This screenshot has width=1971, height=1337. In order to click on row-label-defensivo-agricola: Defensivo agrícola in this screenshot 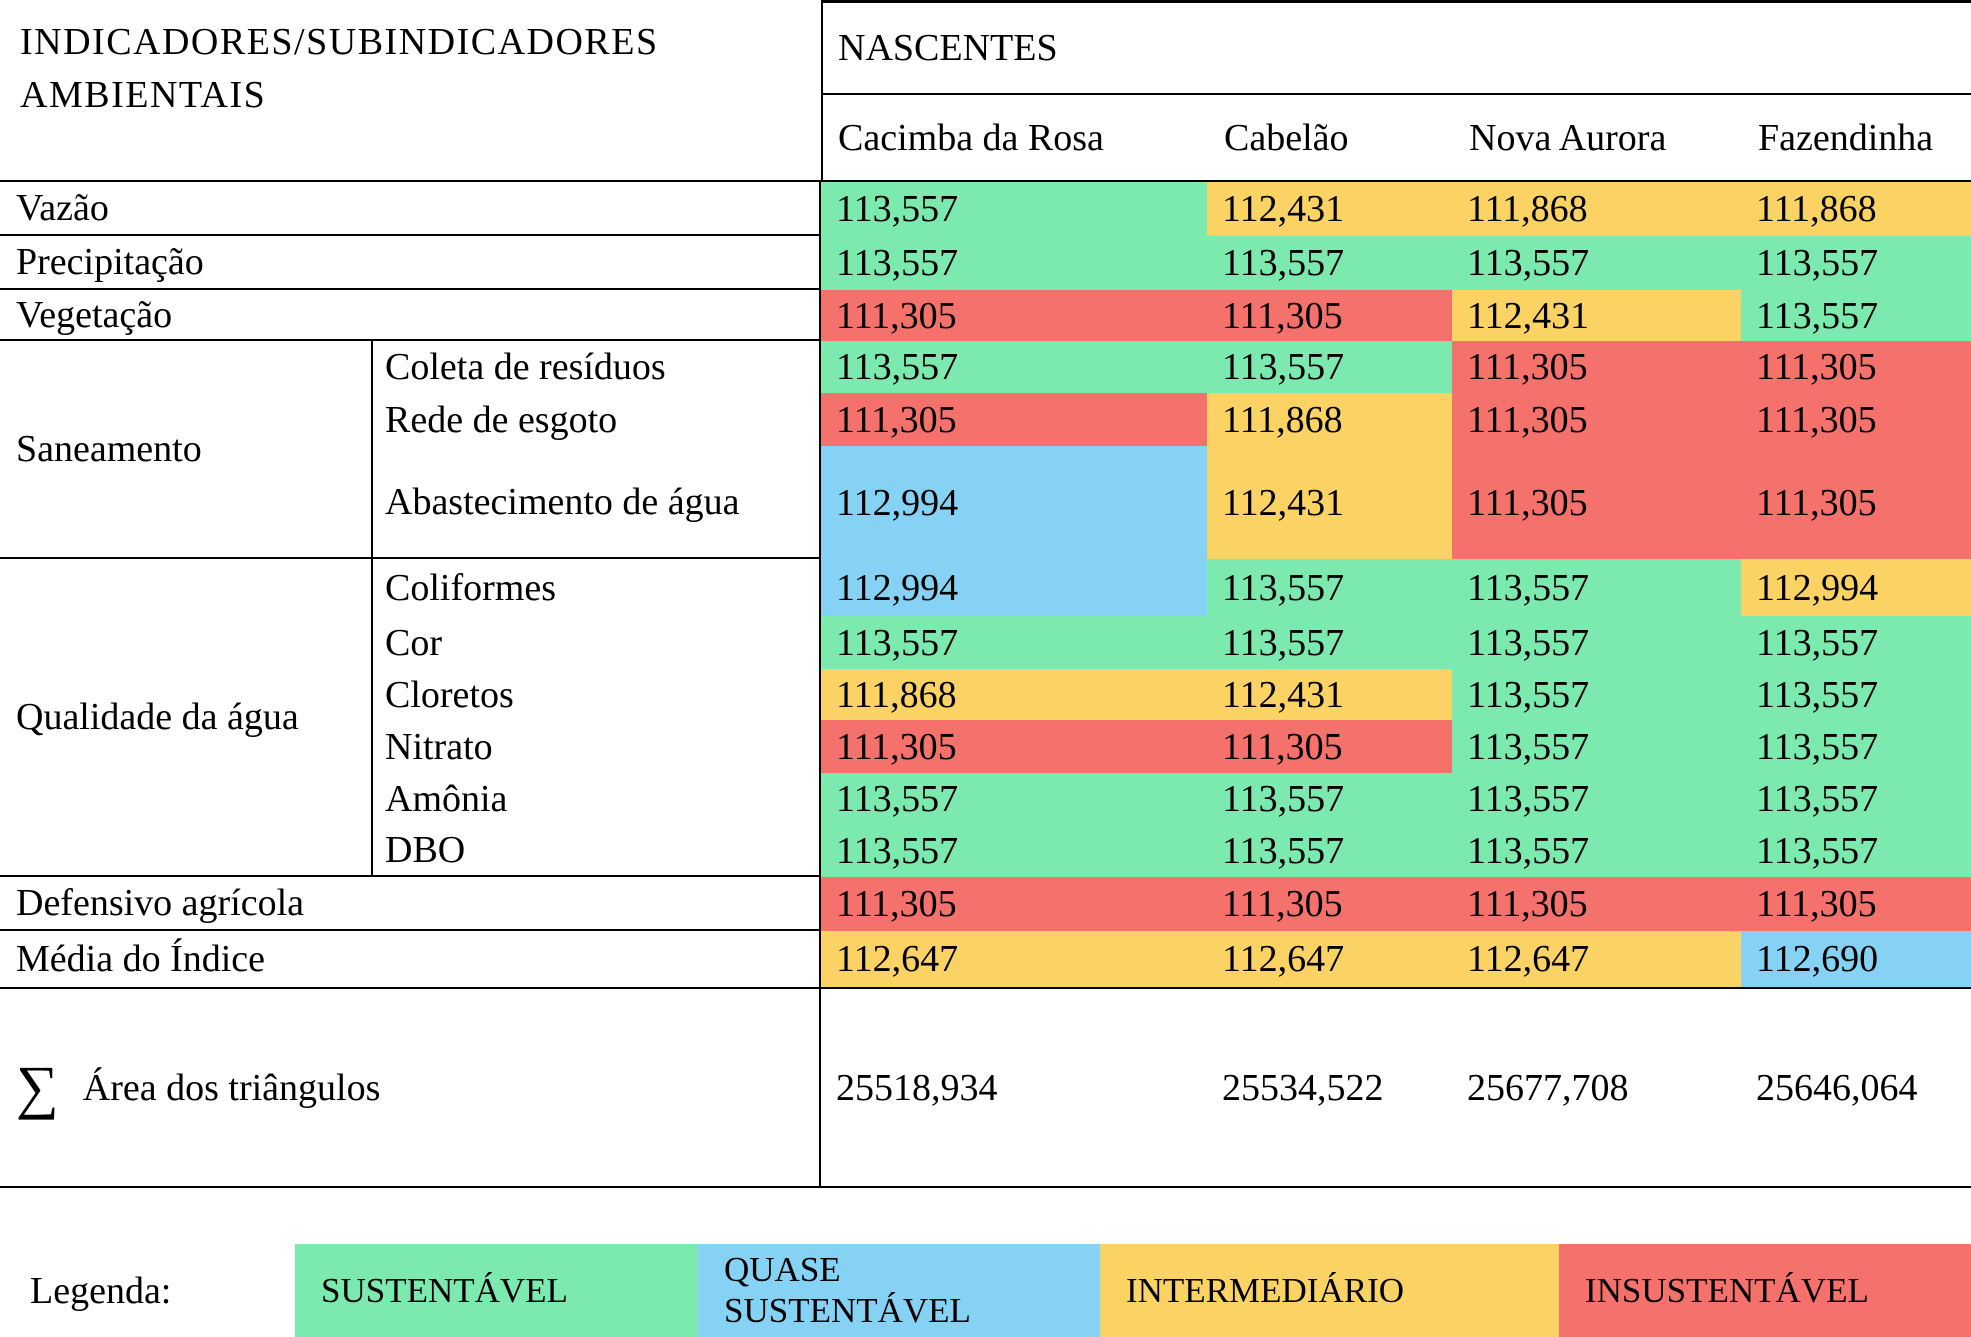, I will do `click(410, 904)`.